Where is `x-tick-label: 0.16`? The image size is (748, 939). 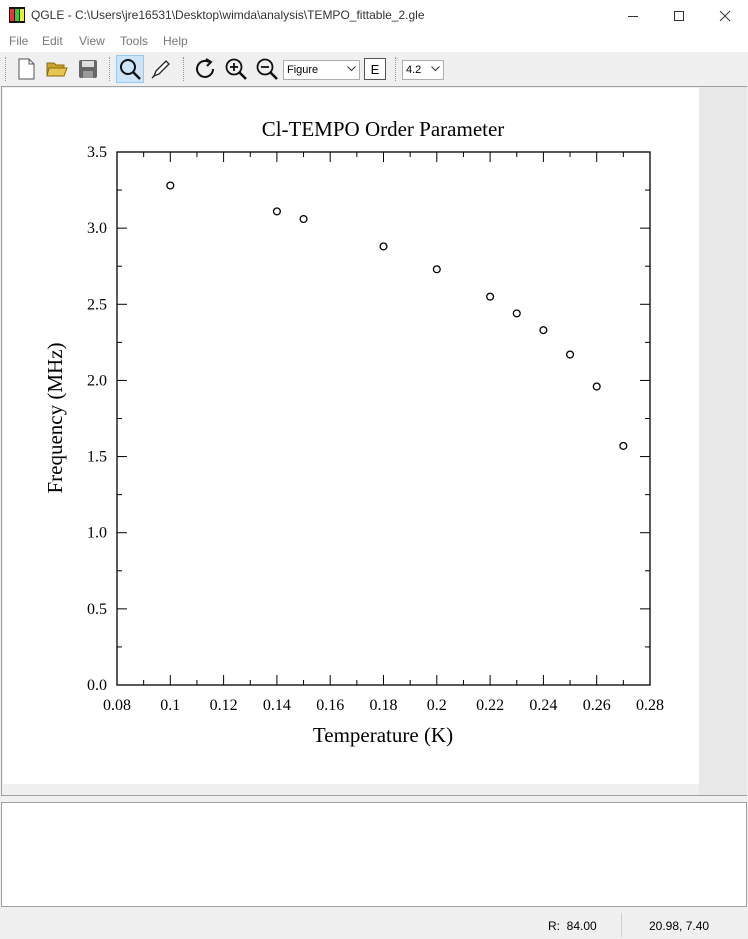
x-tick-label: 0.16 is located at coordinates (330, 705).